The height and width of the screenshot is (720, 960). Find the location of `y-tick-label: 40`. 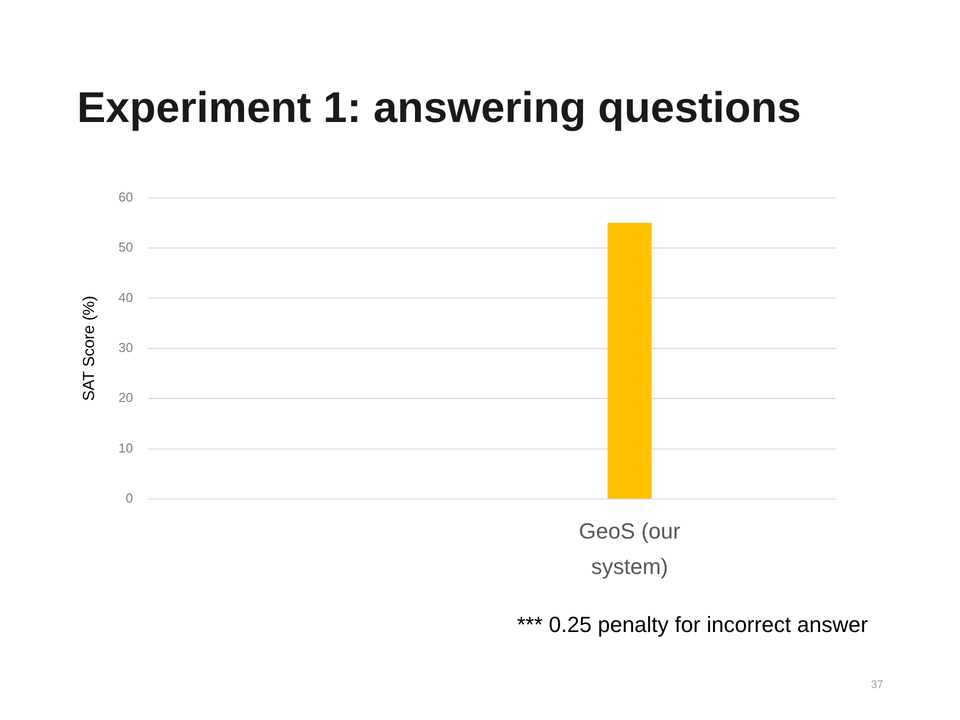

y-tick-label: 40 is located at coordinates (125, 297).